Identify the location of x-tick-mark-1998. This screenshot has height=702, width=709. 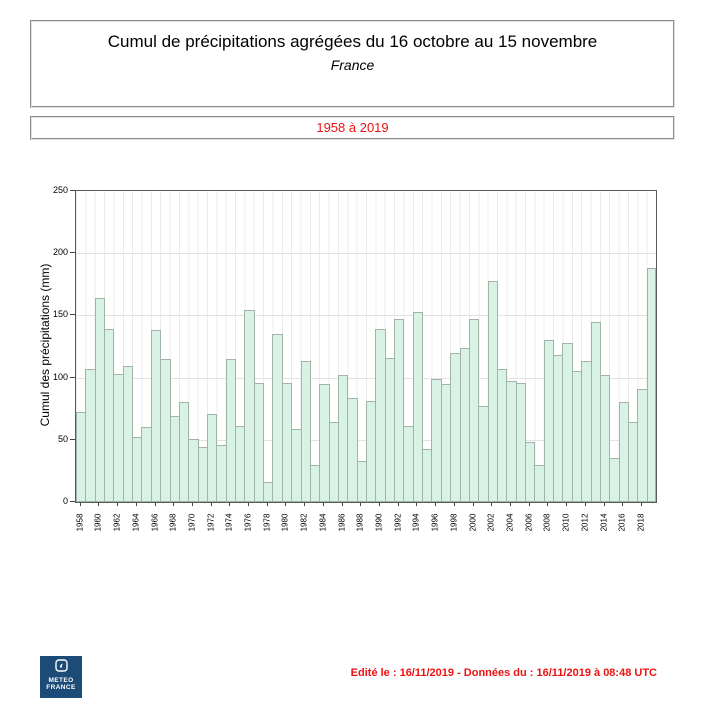
(454, 504).